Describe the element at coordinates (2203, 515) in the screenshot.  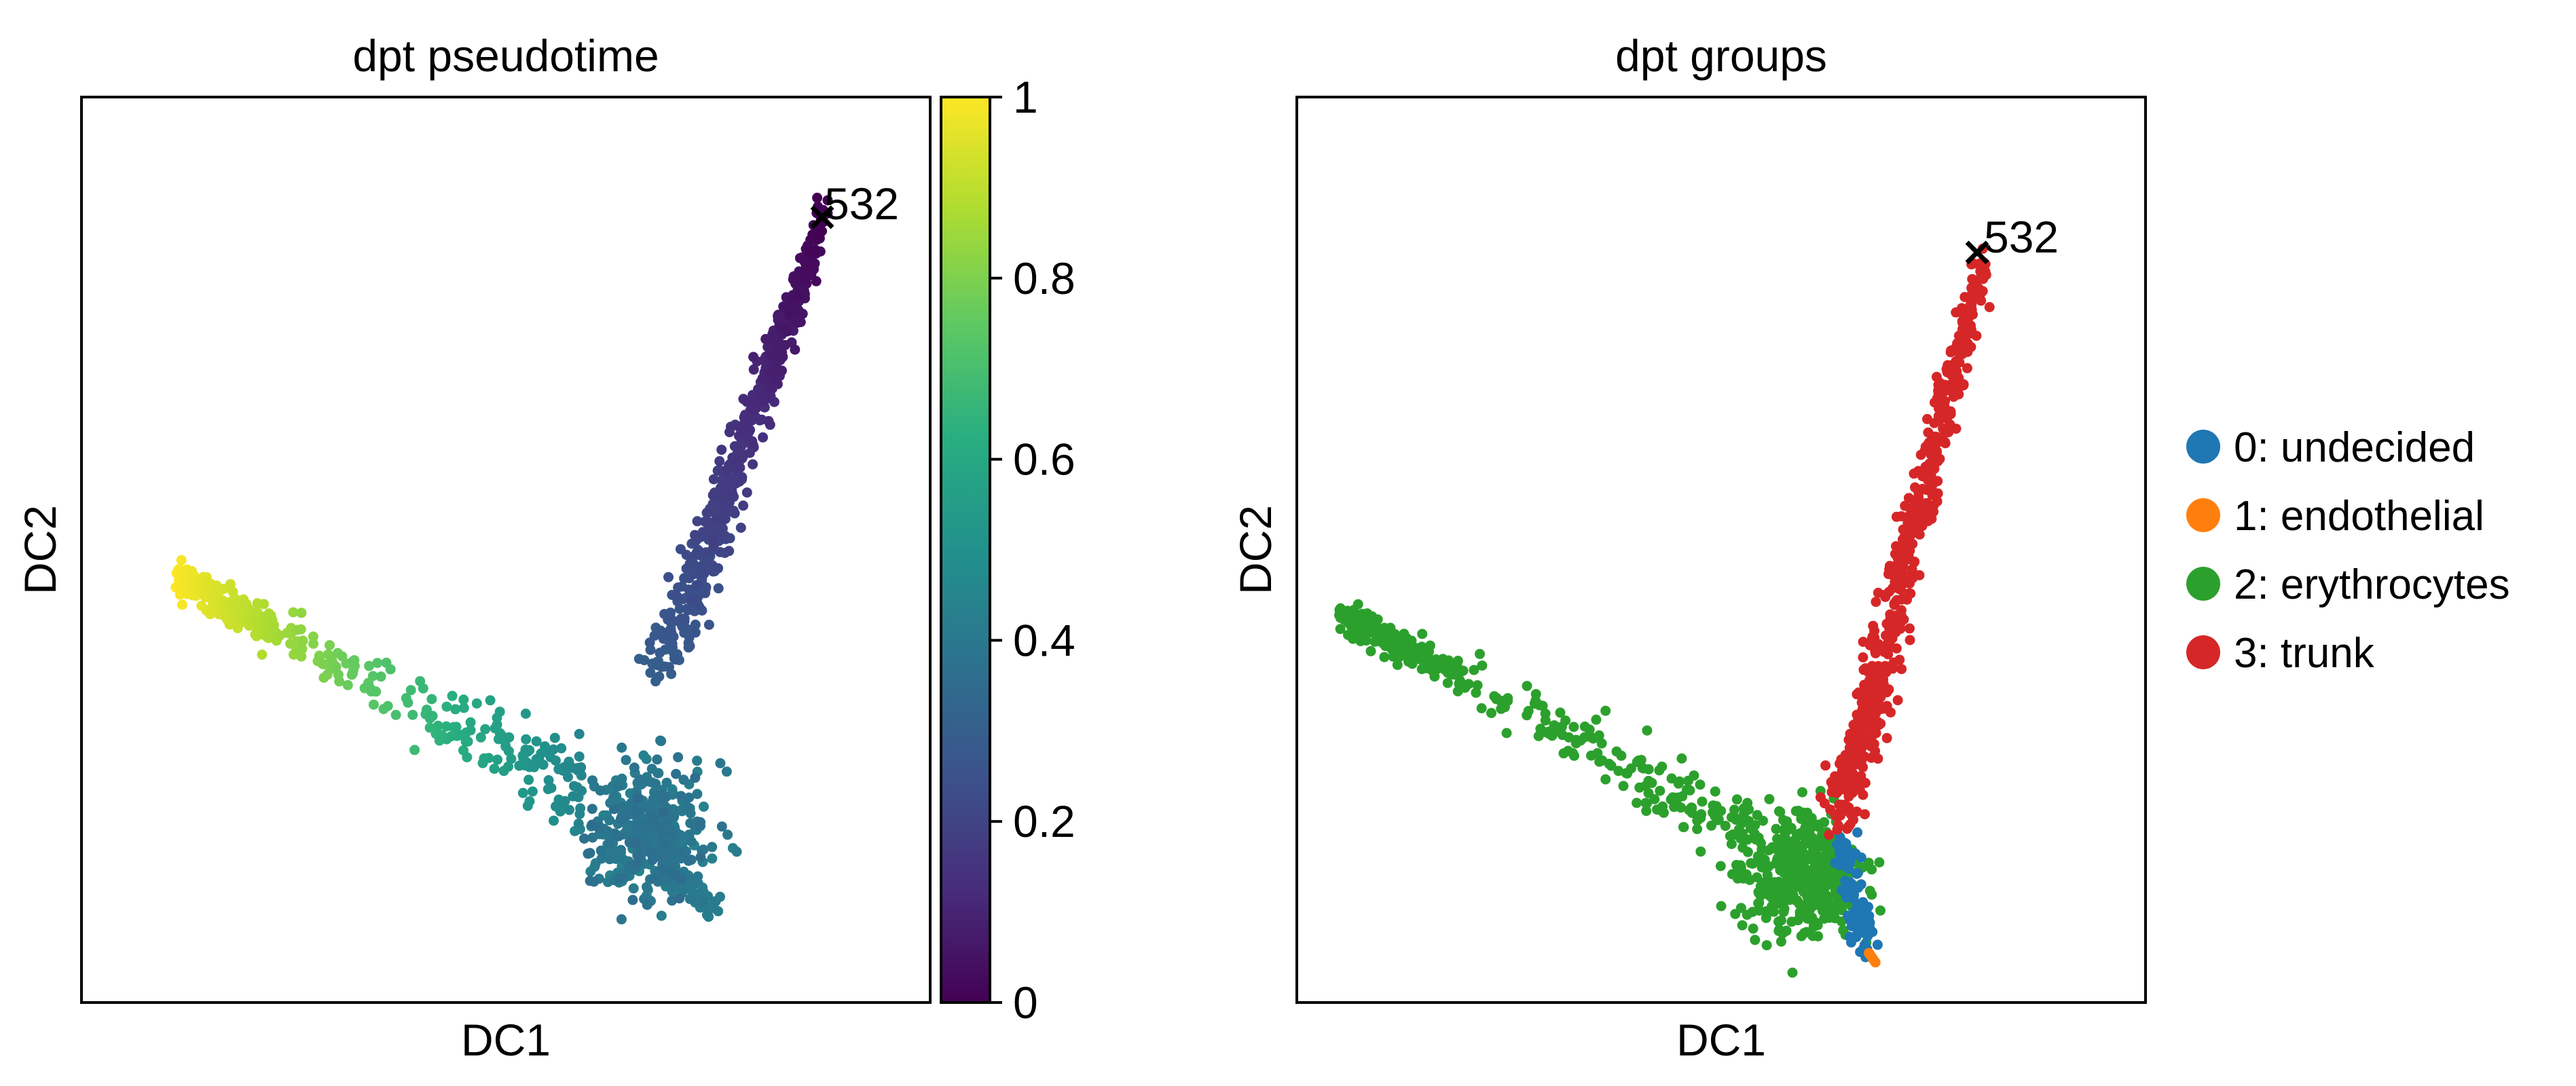
I see `legend-marker-endothelial` at that location.